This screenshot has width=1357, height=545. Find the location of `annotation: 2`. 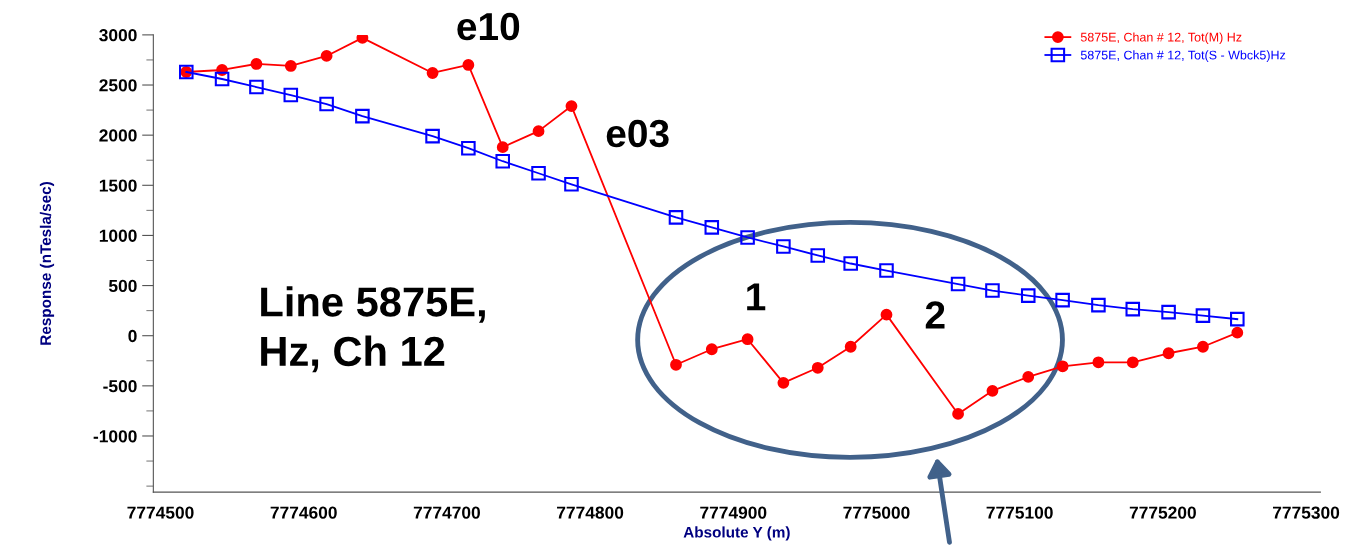

annotation: 2 is located at coordinates (935, 315).